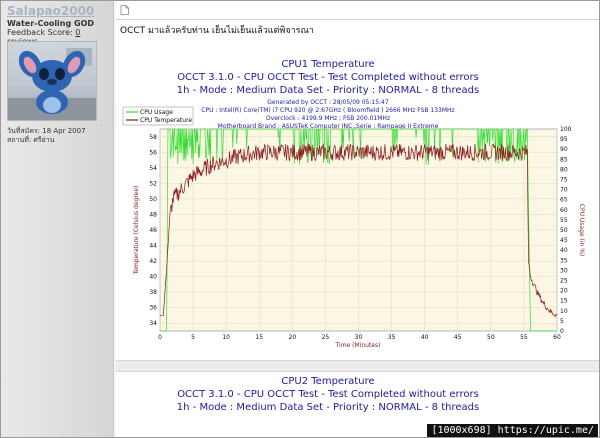 The image size is (600, 438). I want to click on x-axis-ticks: 0 5 10 15 20 25 30 35 40 45 50 55 60, so click(359, 337).